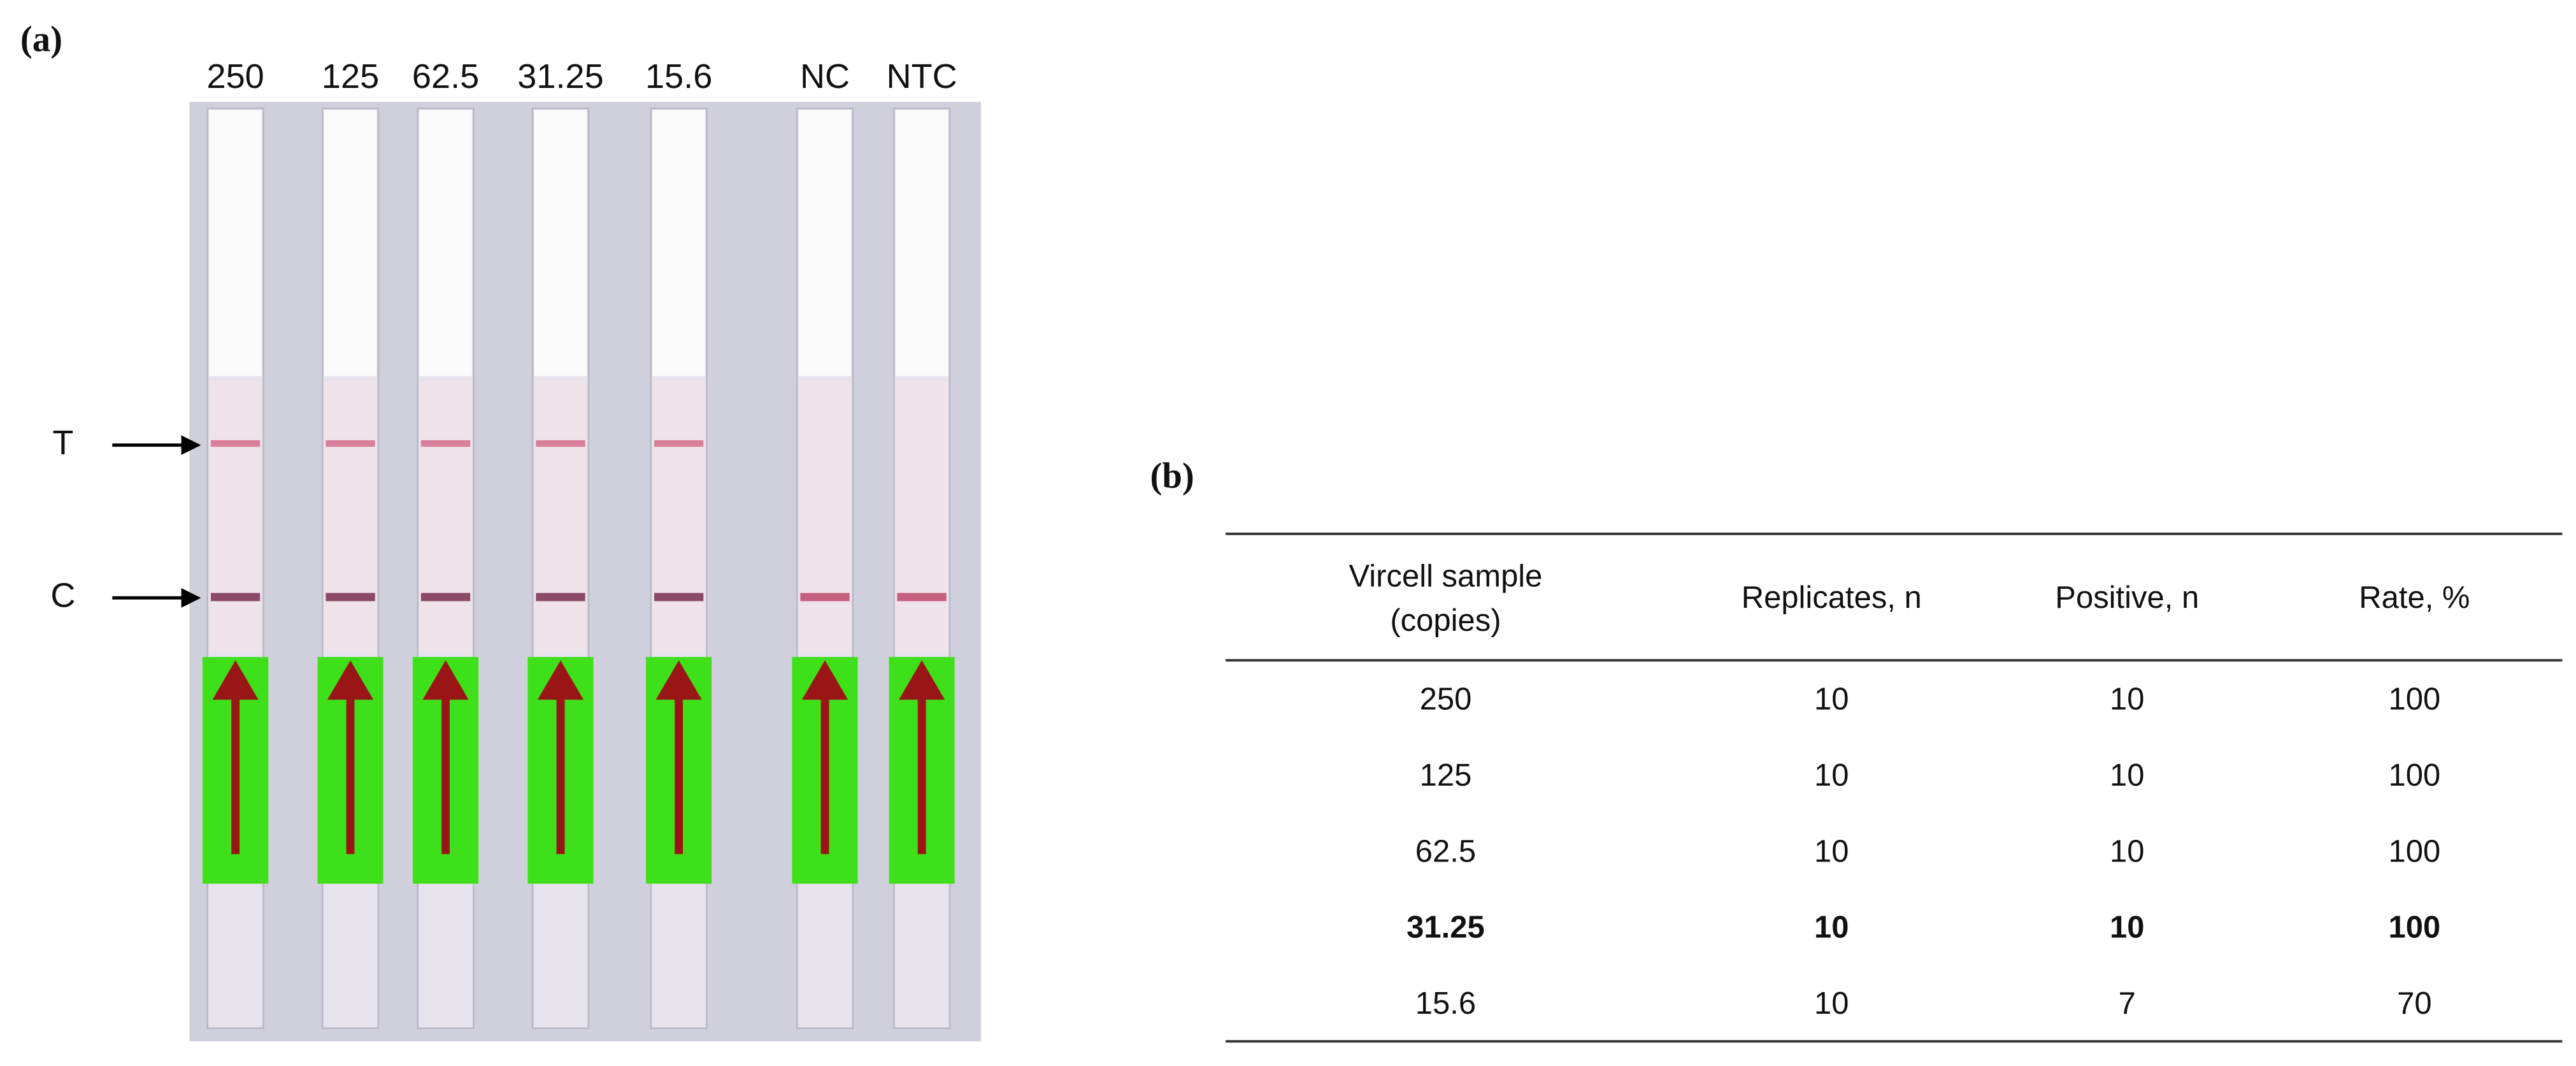  What do you see at coordinates (41, 39) in the screenshot?
I see `panel-a-label: (a)` at bounding box center [41, 39].